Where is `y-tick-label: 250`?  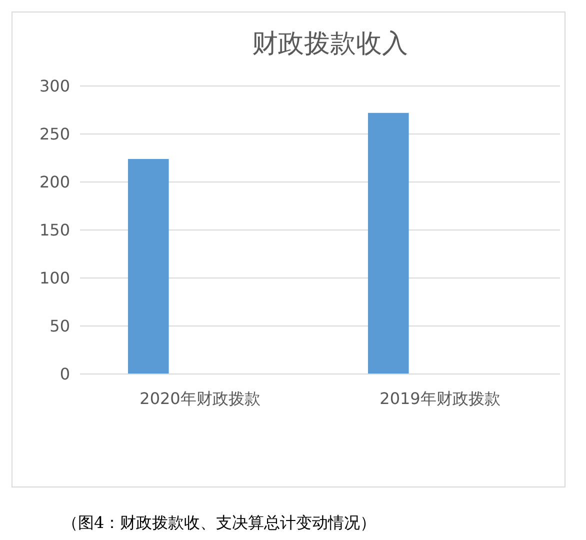
y-tick-label: 250 is located at coordinates (54, 134).